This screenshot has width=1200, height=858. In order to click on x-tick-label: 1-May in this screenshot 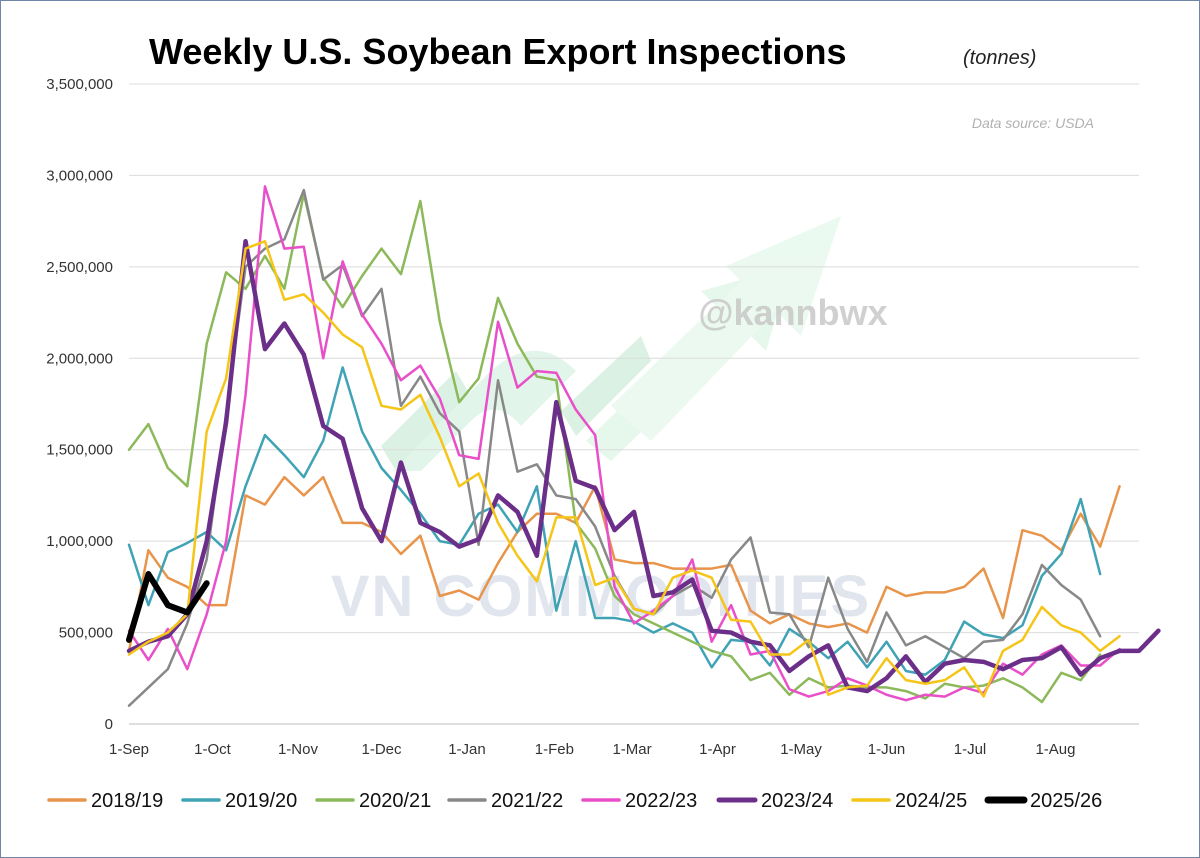, I will do `click(801, 749)`.